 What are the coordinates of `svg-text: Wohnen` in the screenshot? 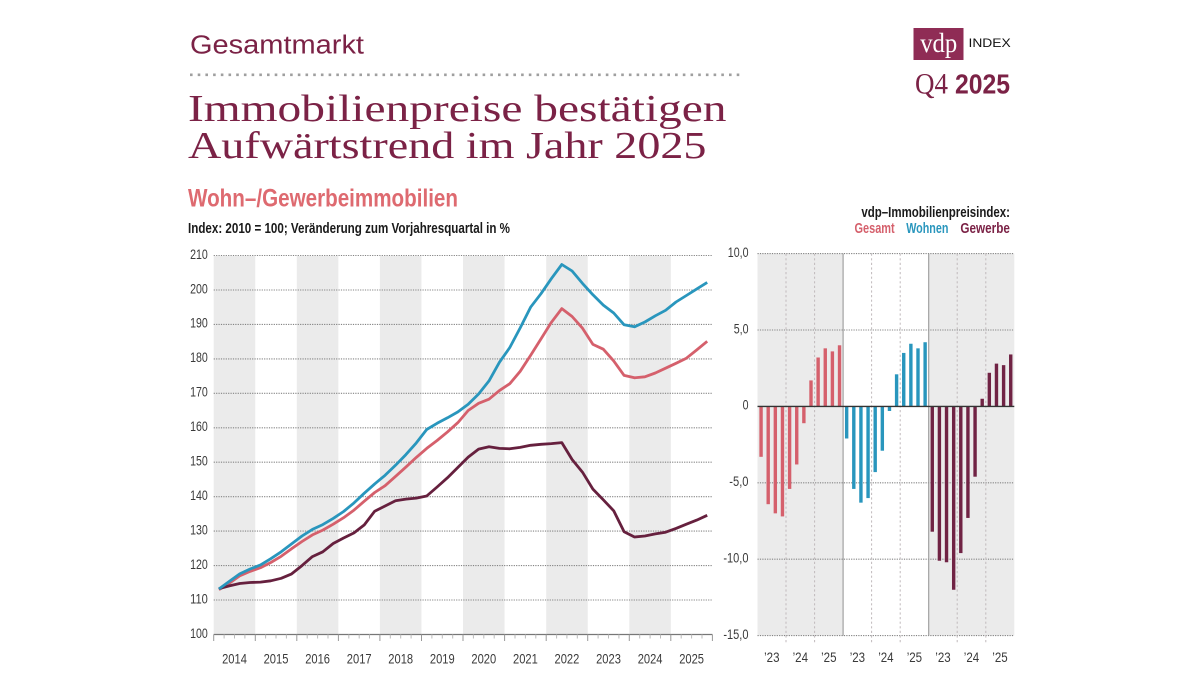 It's located at (927, 229).